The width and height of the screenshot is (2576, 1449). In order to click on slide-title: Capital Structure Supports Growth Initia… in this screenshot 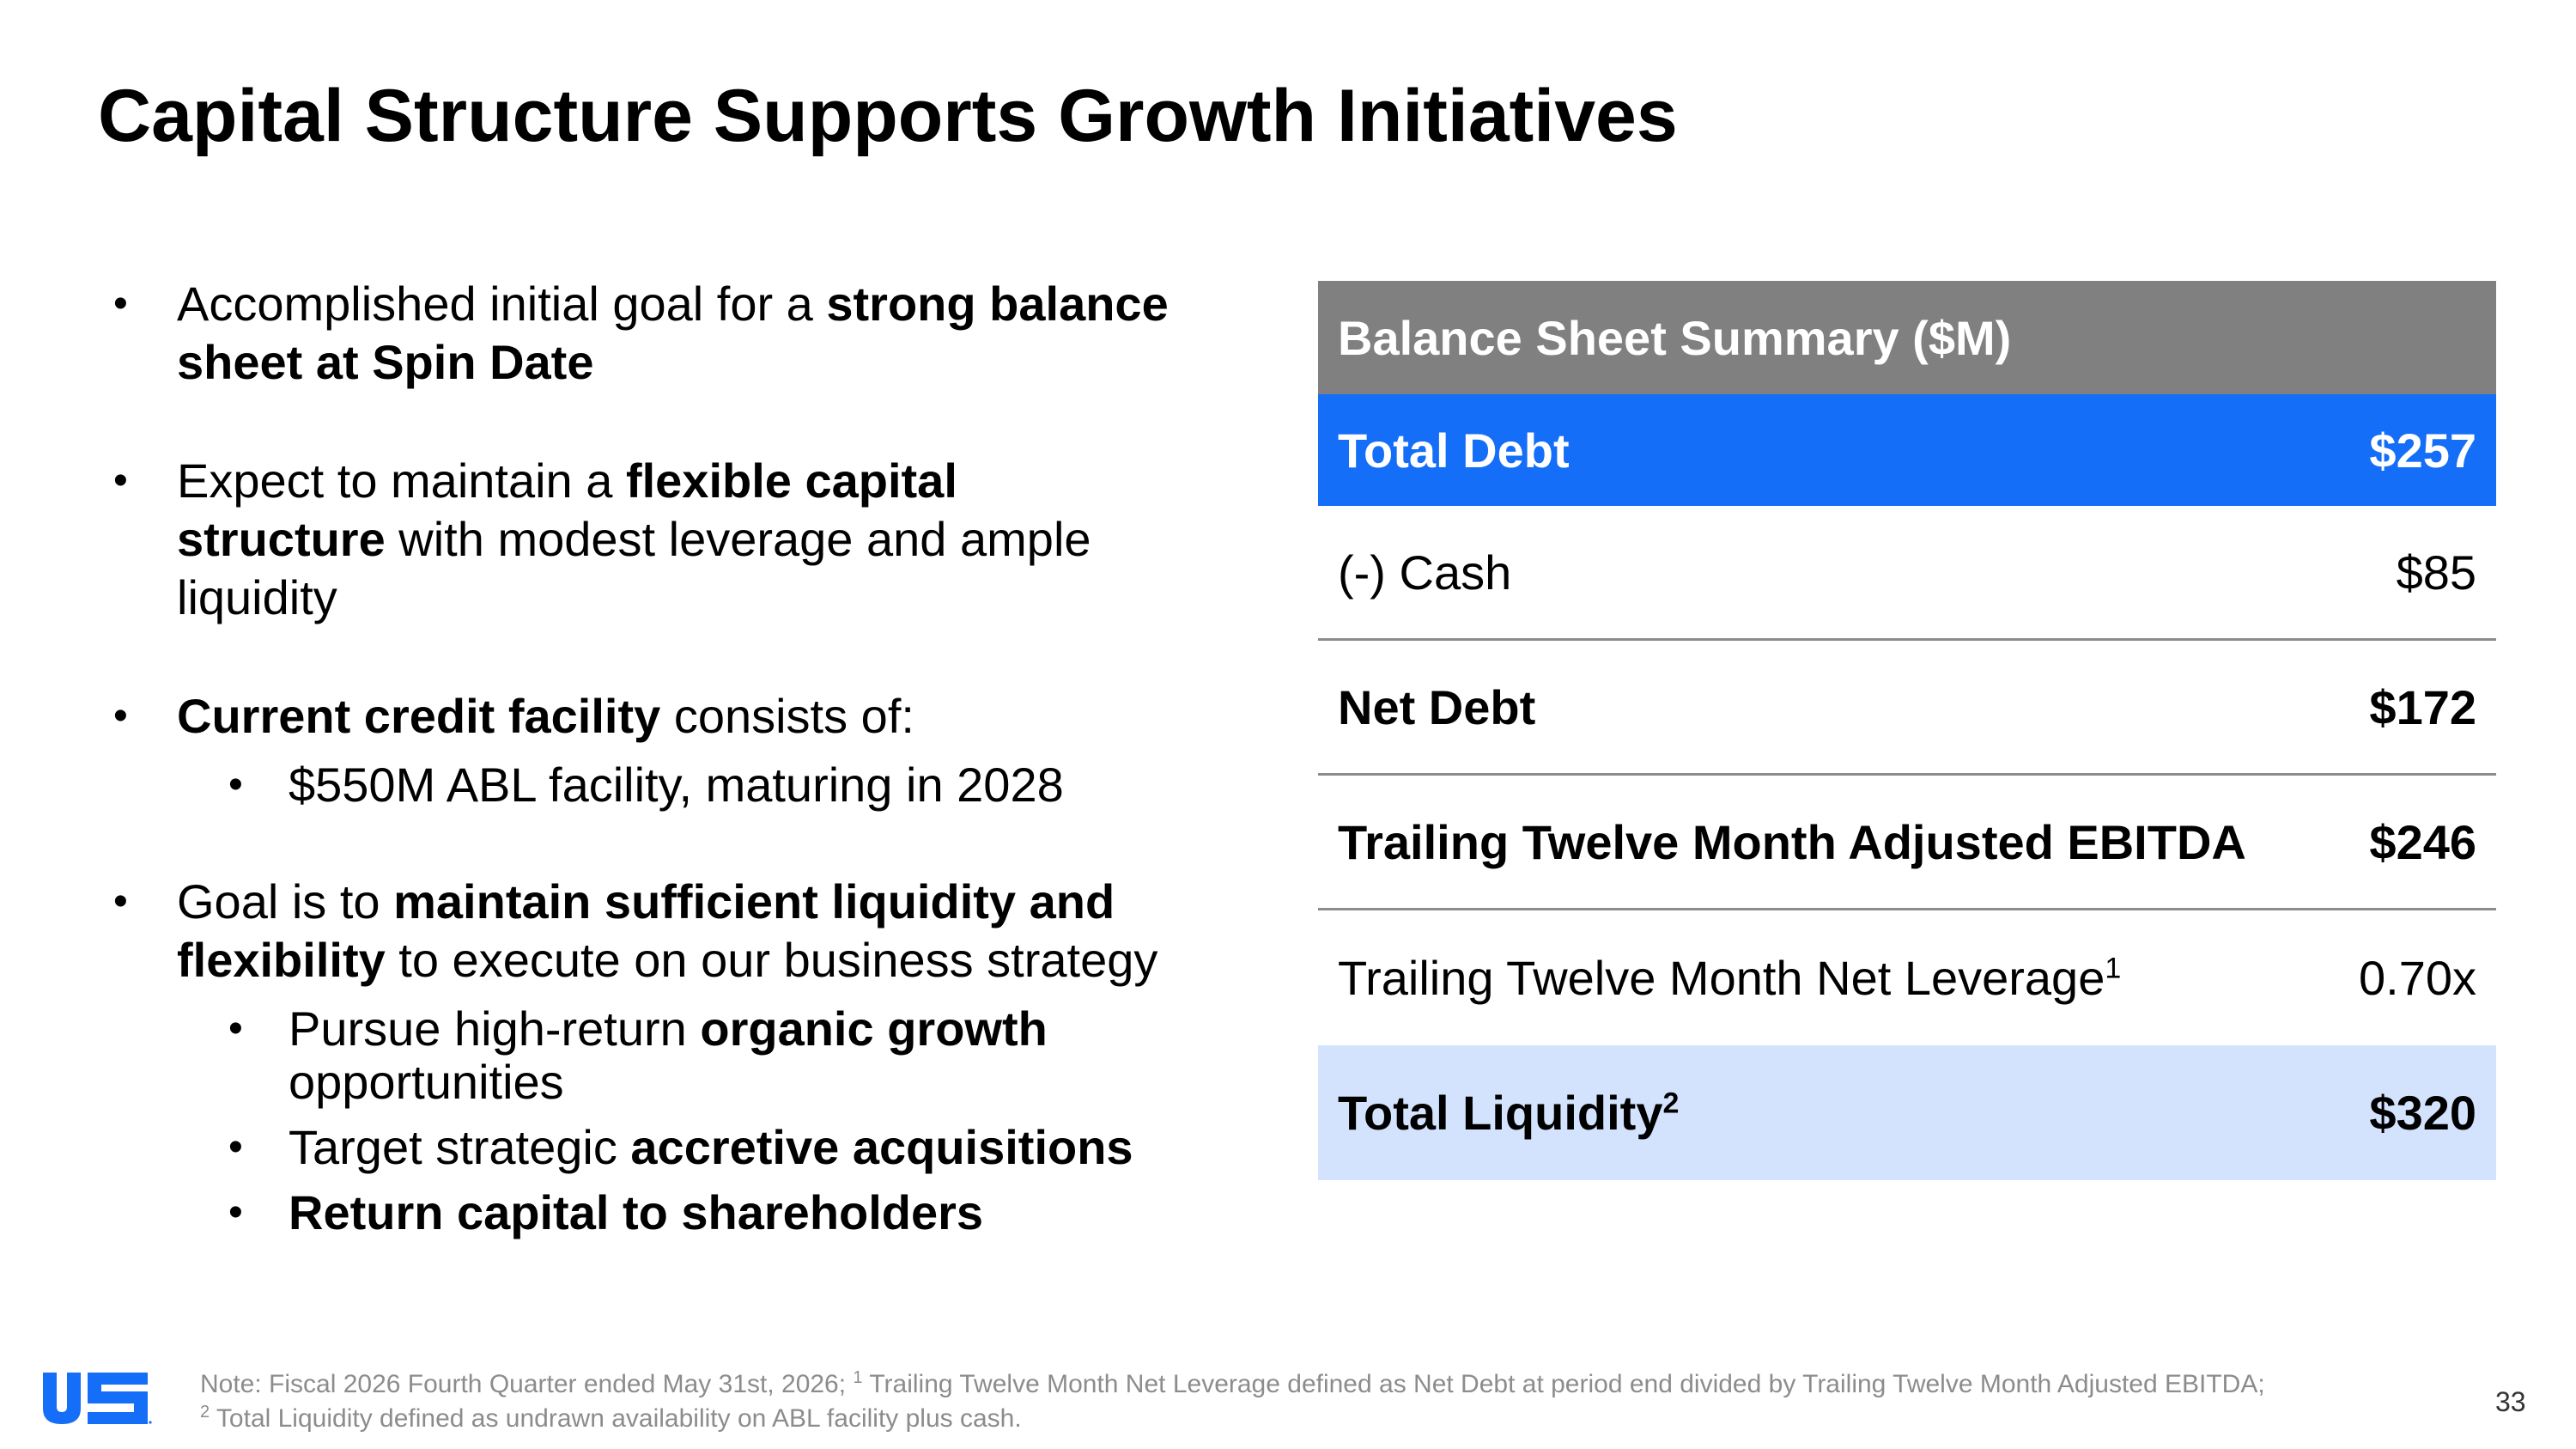, I will do `click(888, 116)`.